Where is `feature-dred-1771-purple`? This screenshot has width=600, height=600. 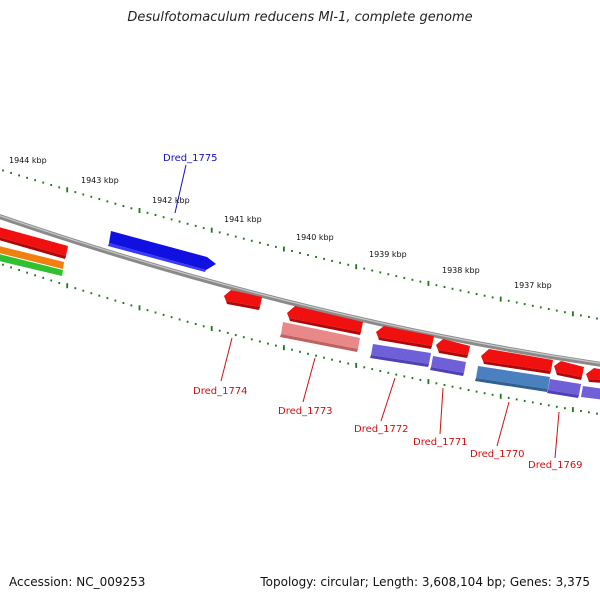 feature-dred-1771-purple is located at coordinates (448, 366).